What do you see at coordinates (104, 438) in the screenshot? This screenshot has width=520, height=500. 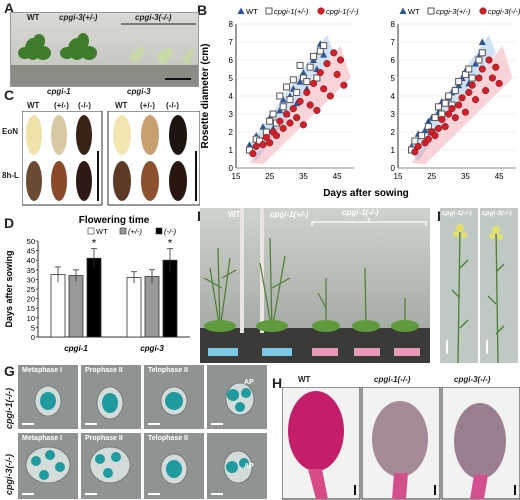 I see `g2-prophase: Prophase II` at bounding box center [104, 438].